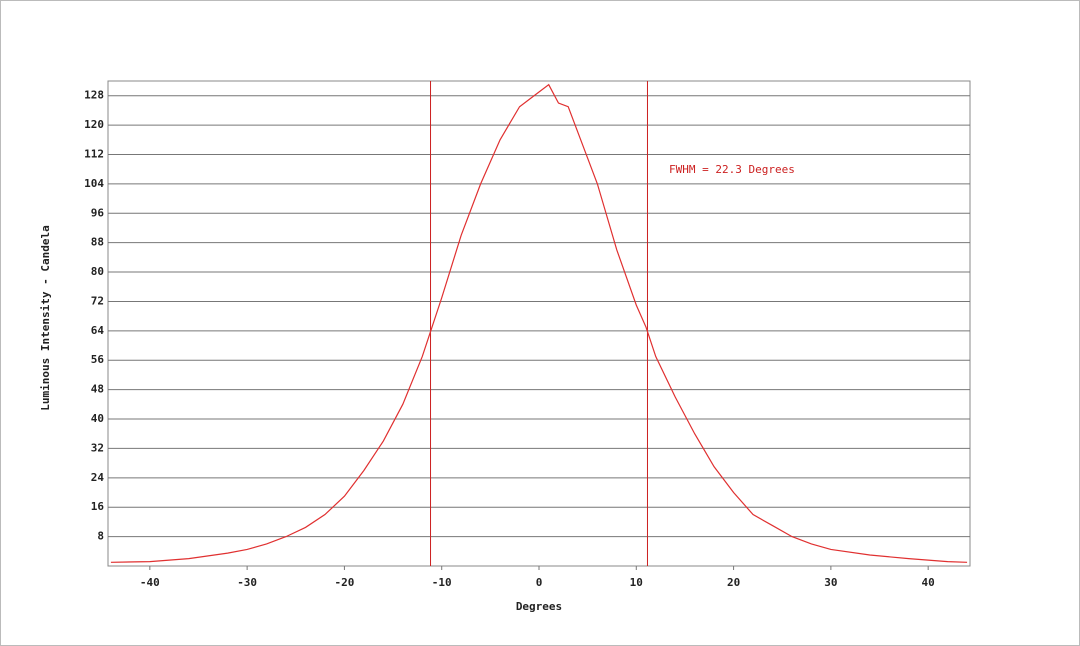 This screenshot has width=1080, height=646. Describe the element at coordinates (97, 418) in the screenshot. I see `y-tick-label: 40` at that location.